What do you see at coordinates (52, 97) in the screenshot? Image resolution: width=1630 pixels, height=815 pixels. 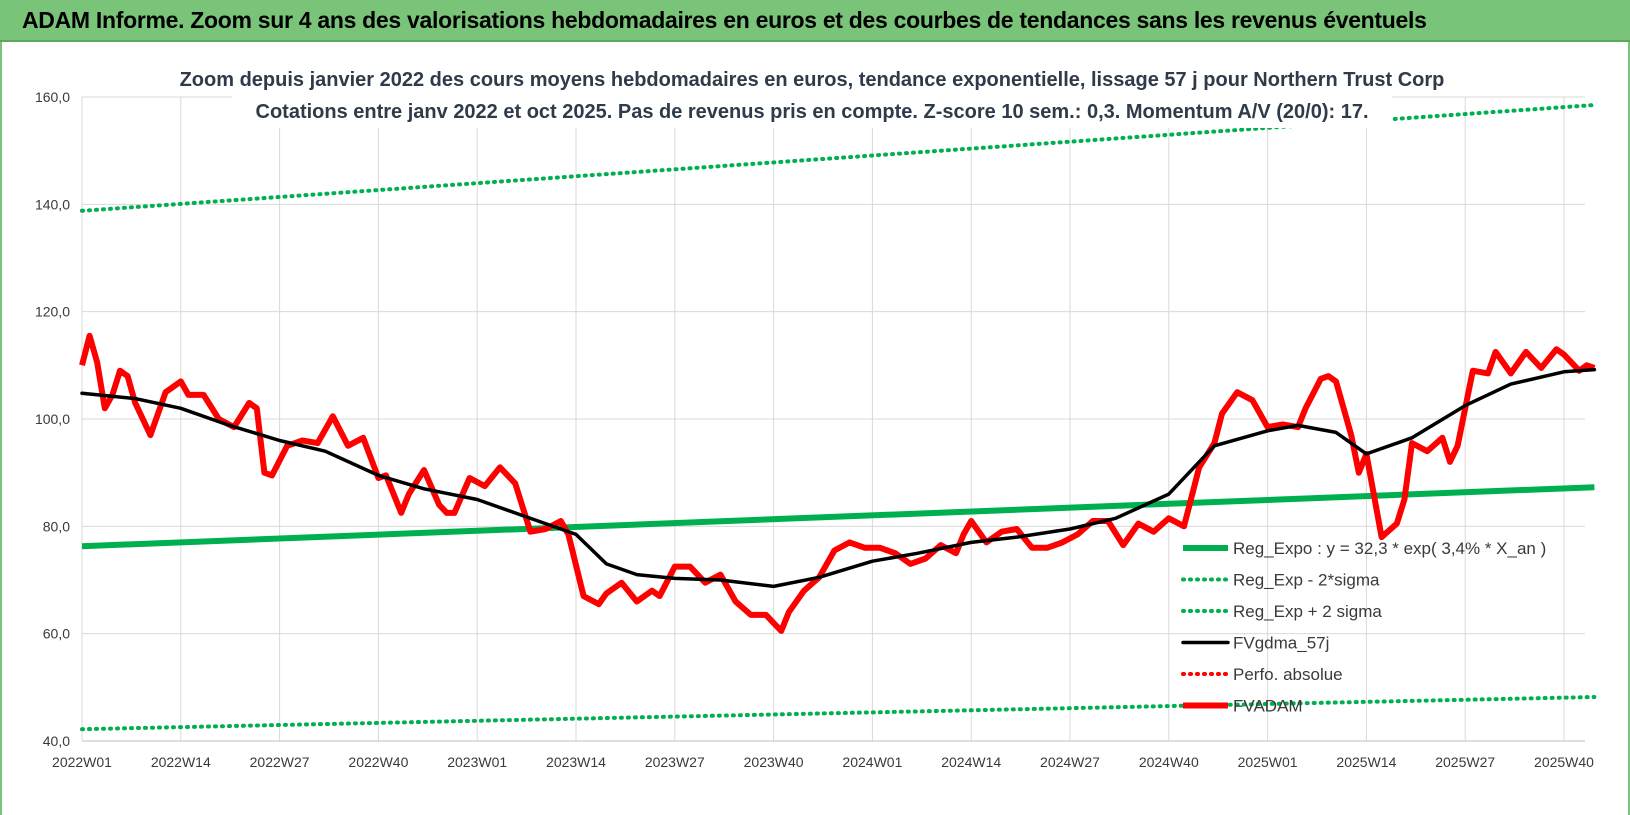 I see `y-tick-label: 160,0` at bounding box center [52, 97].